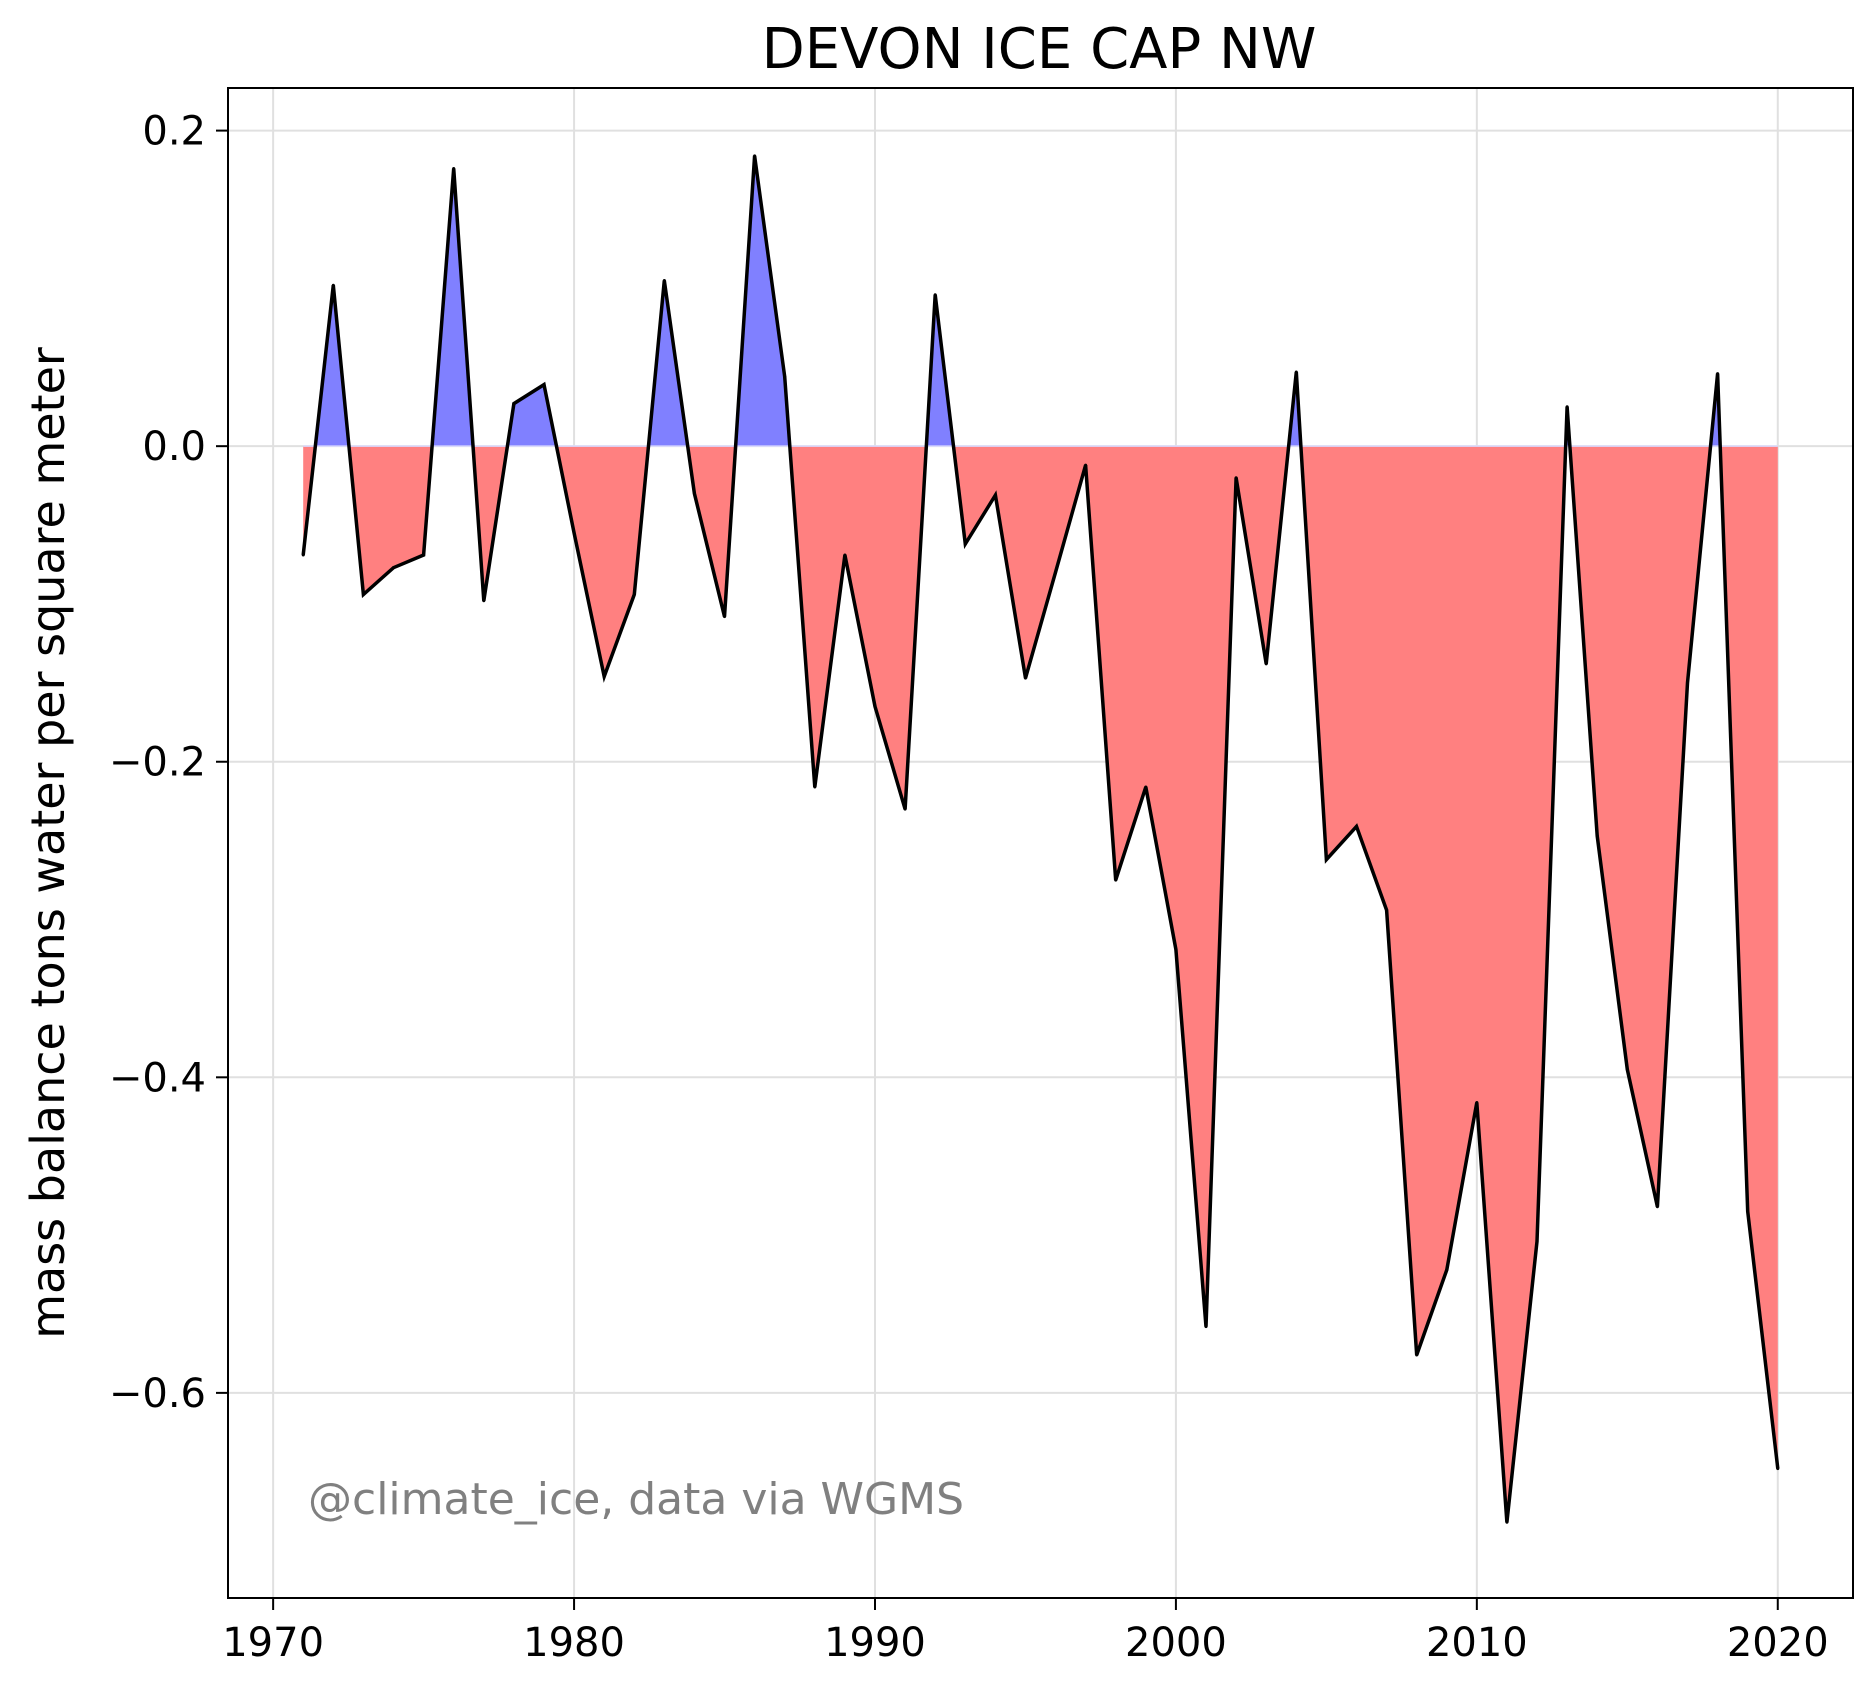 Image resolution: width=1873 pixels, height=1684 pixels. I want to click on y-tick-label: −0.2, so click(157, 763).